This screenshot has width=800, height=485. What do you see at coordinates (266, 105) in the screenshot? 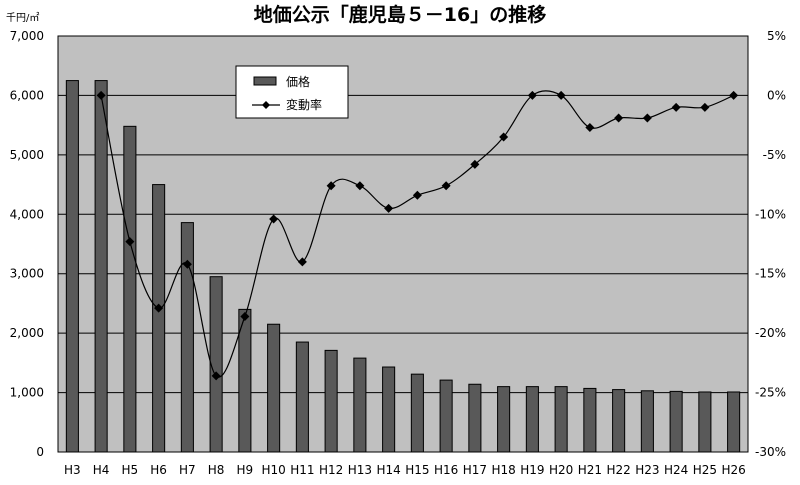
I see `legend-marker` at bounding box center [266, 105].